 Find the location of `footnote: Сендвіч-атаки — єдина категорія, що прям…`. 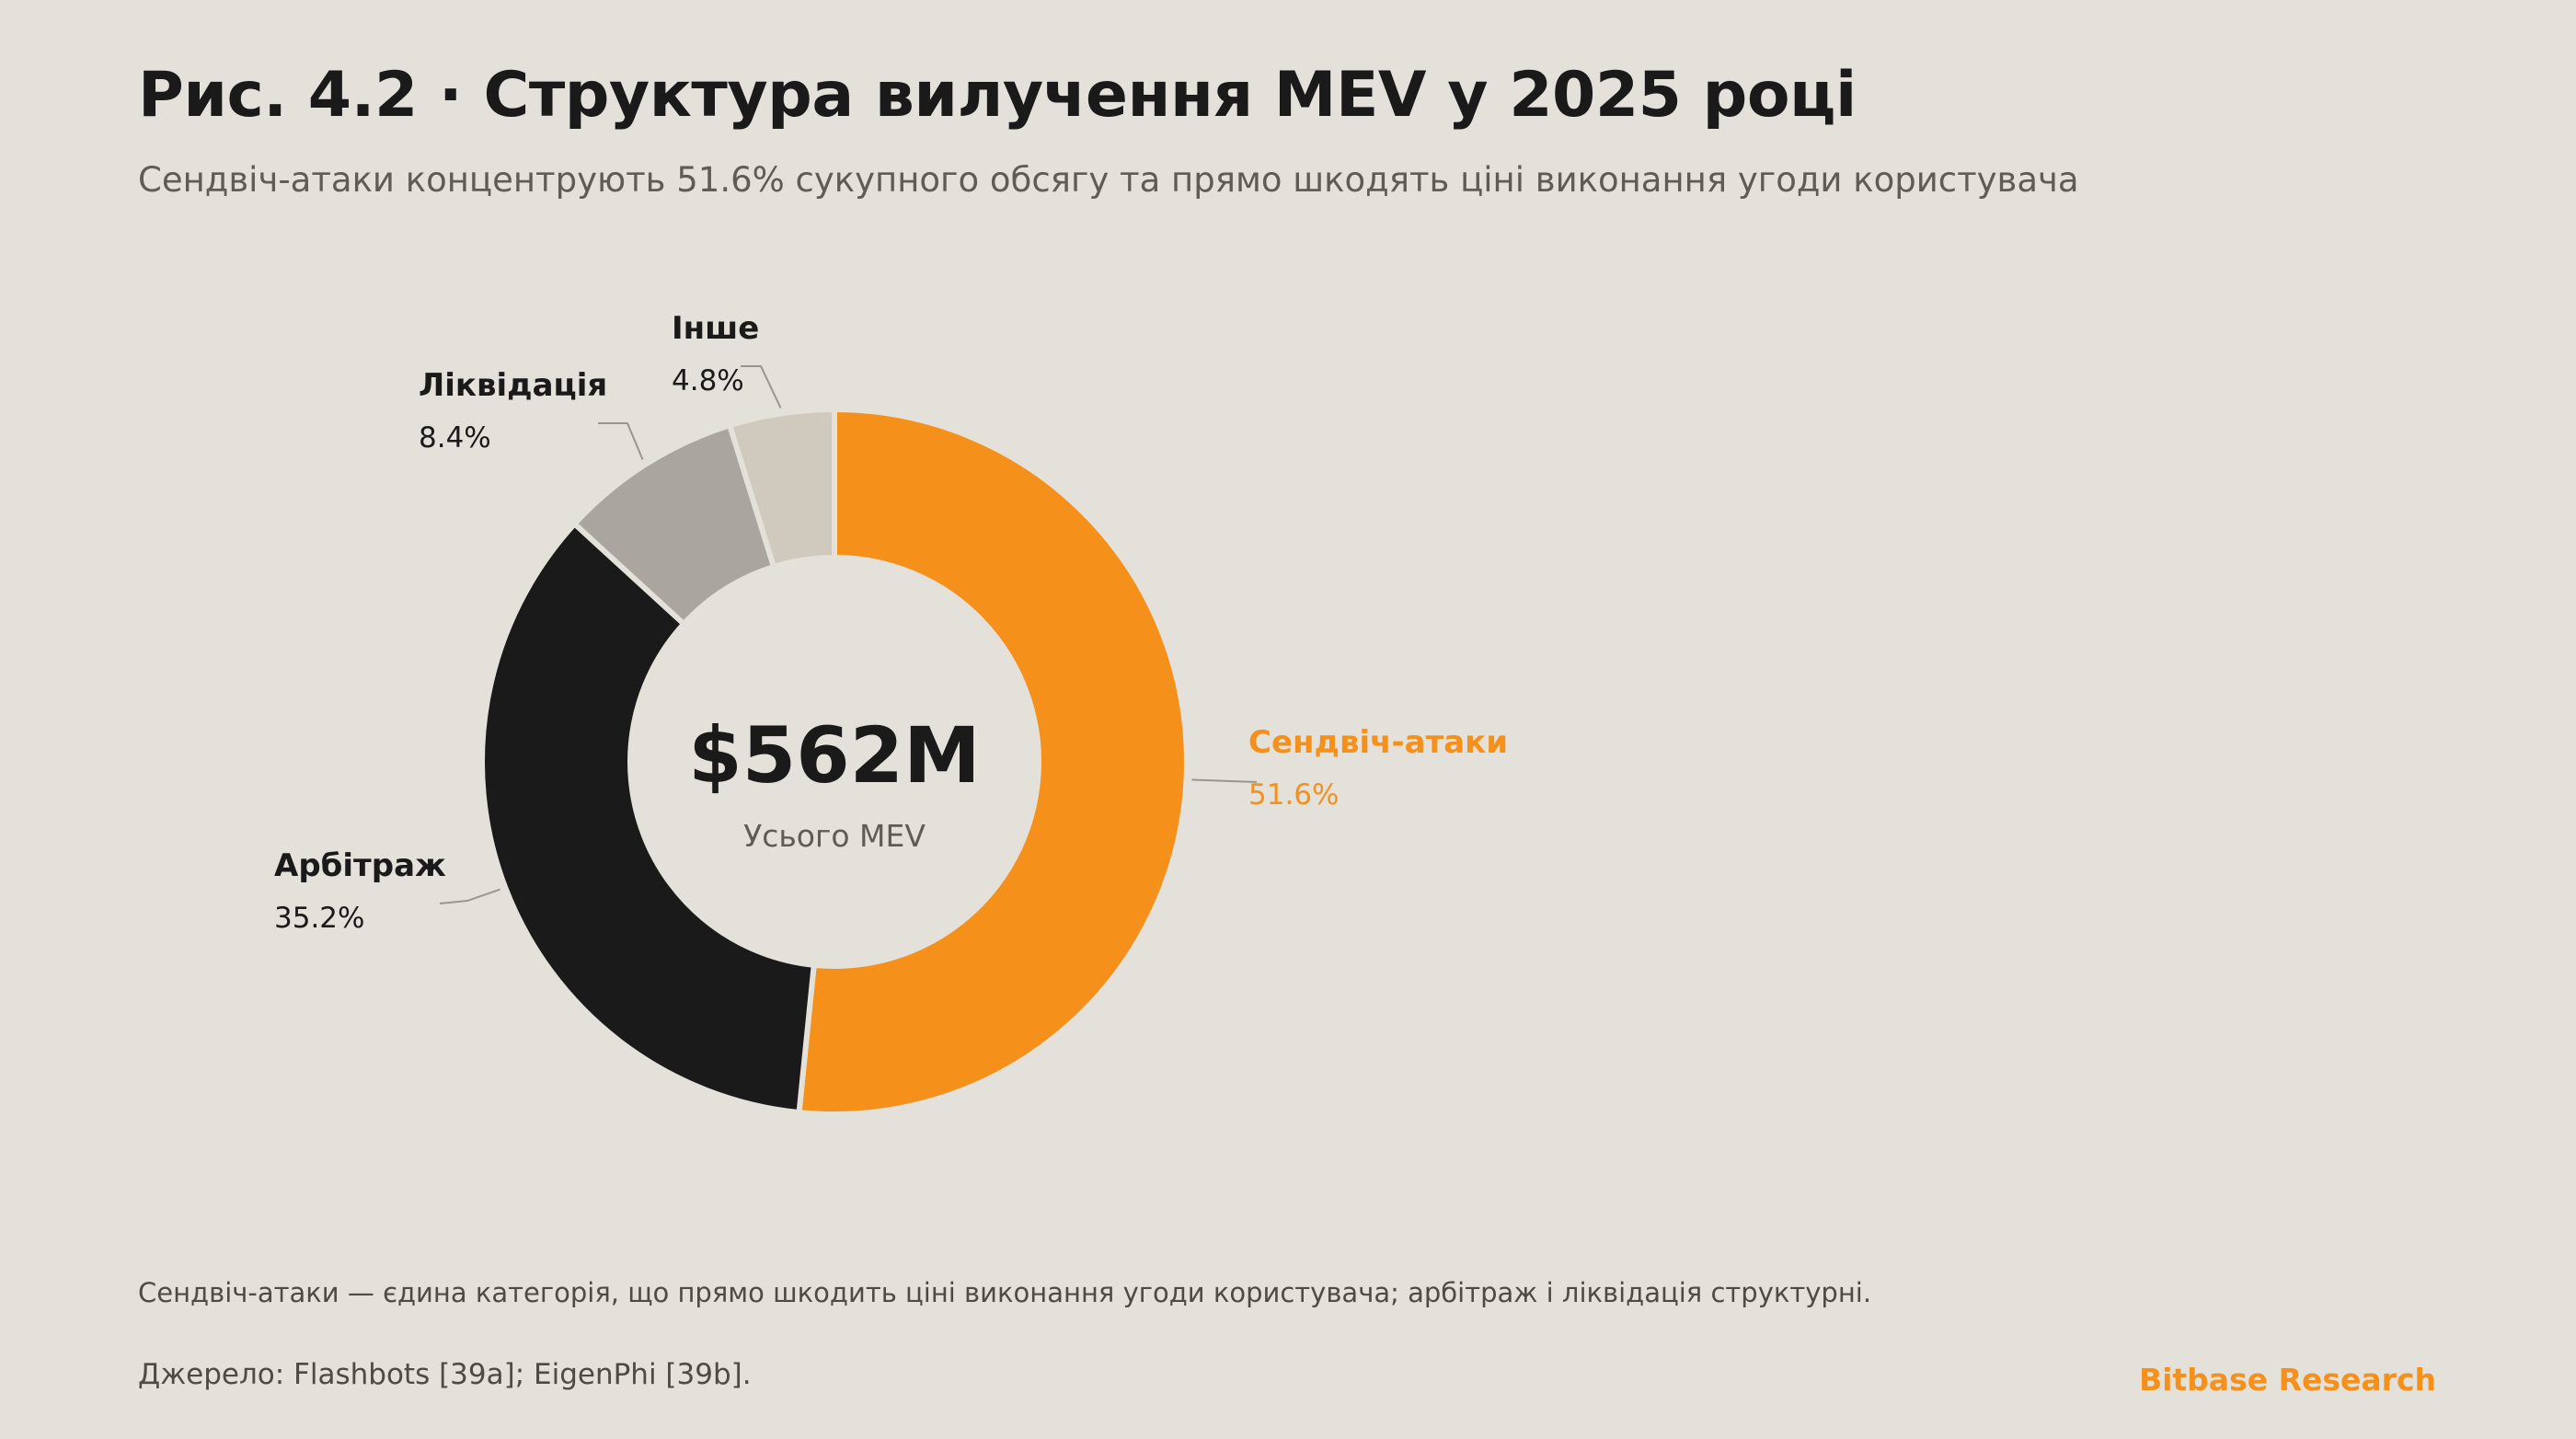

footnote: Сендвіч-атаки — єдина категорія, що прям… is located at coordinates (1005, 1292).